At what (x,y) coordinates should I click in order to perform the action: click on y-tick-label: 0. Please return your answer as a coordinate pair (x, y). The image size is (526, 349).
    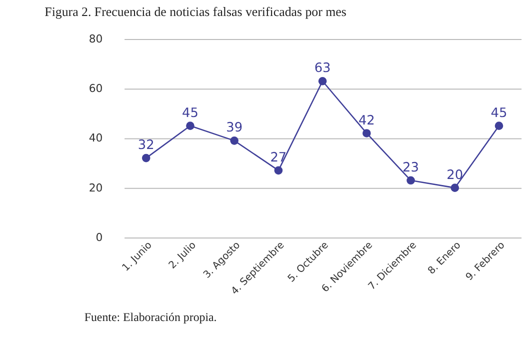
    Looking at the image, I should click on (99, 237).